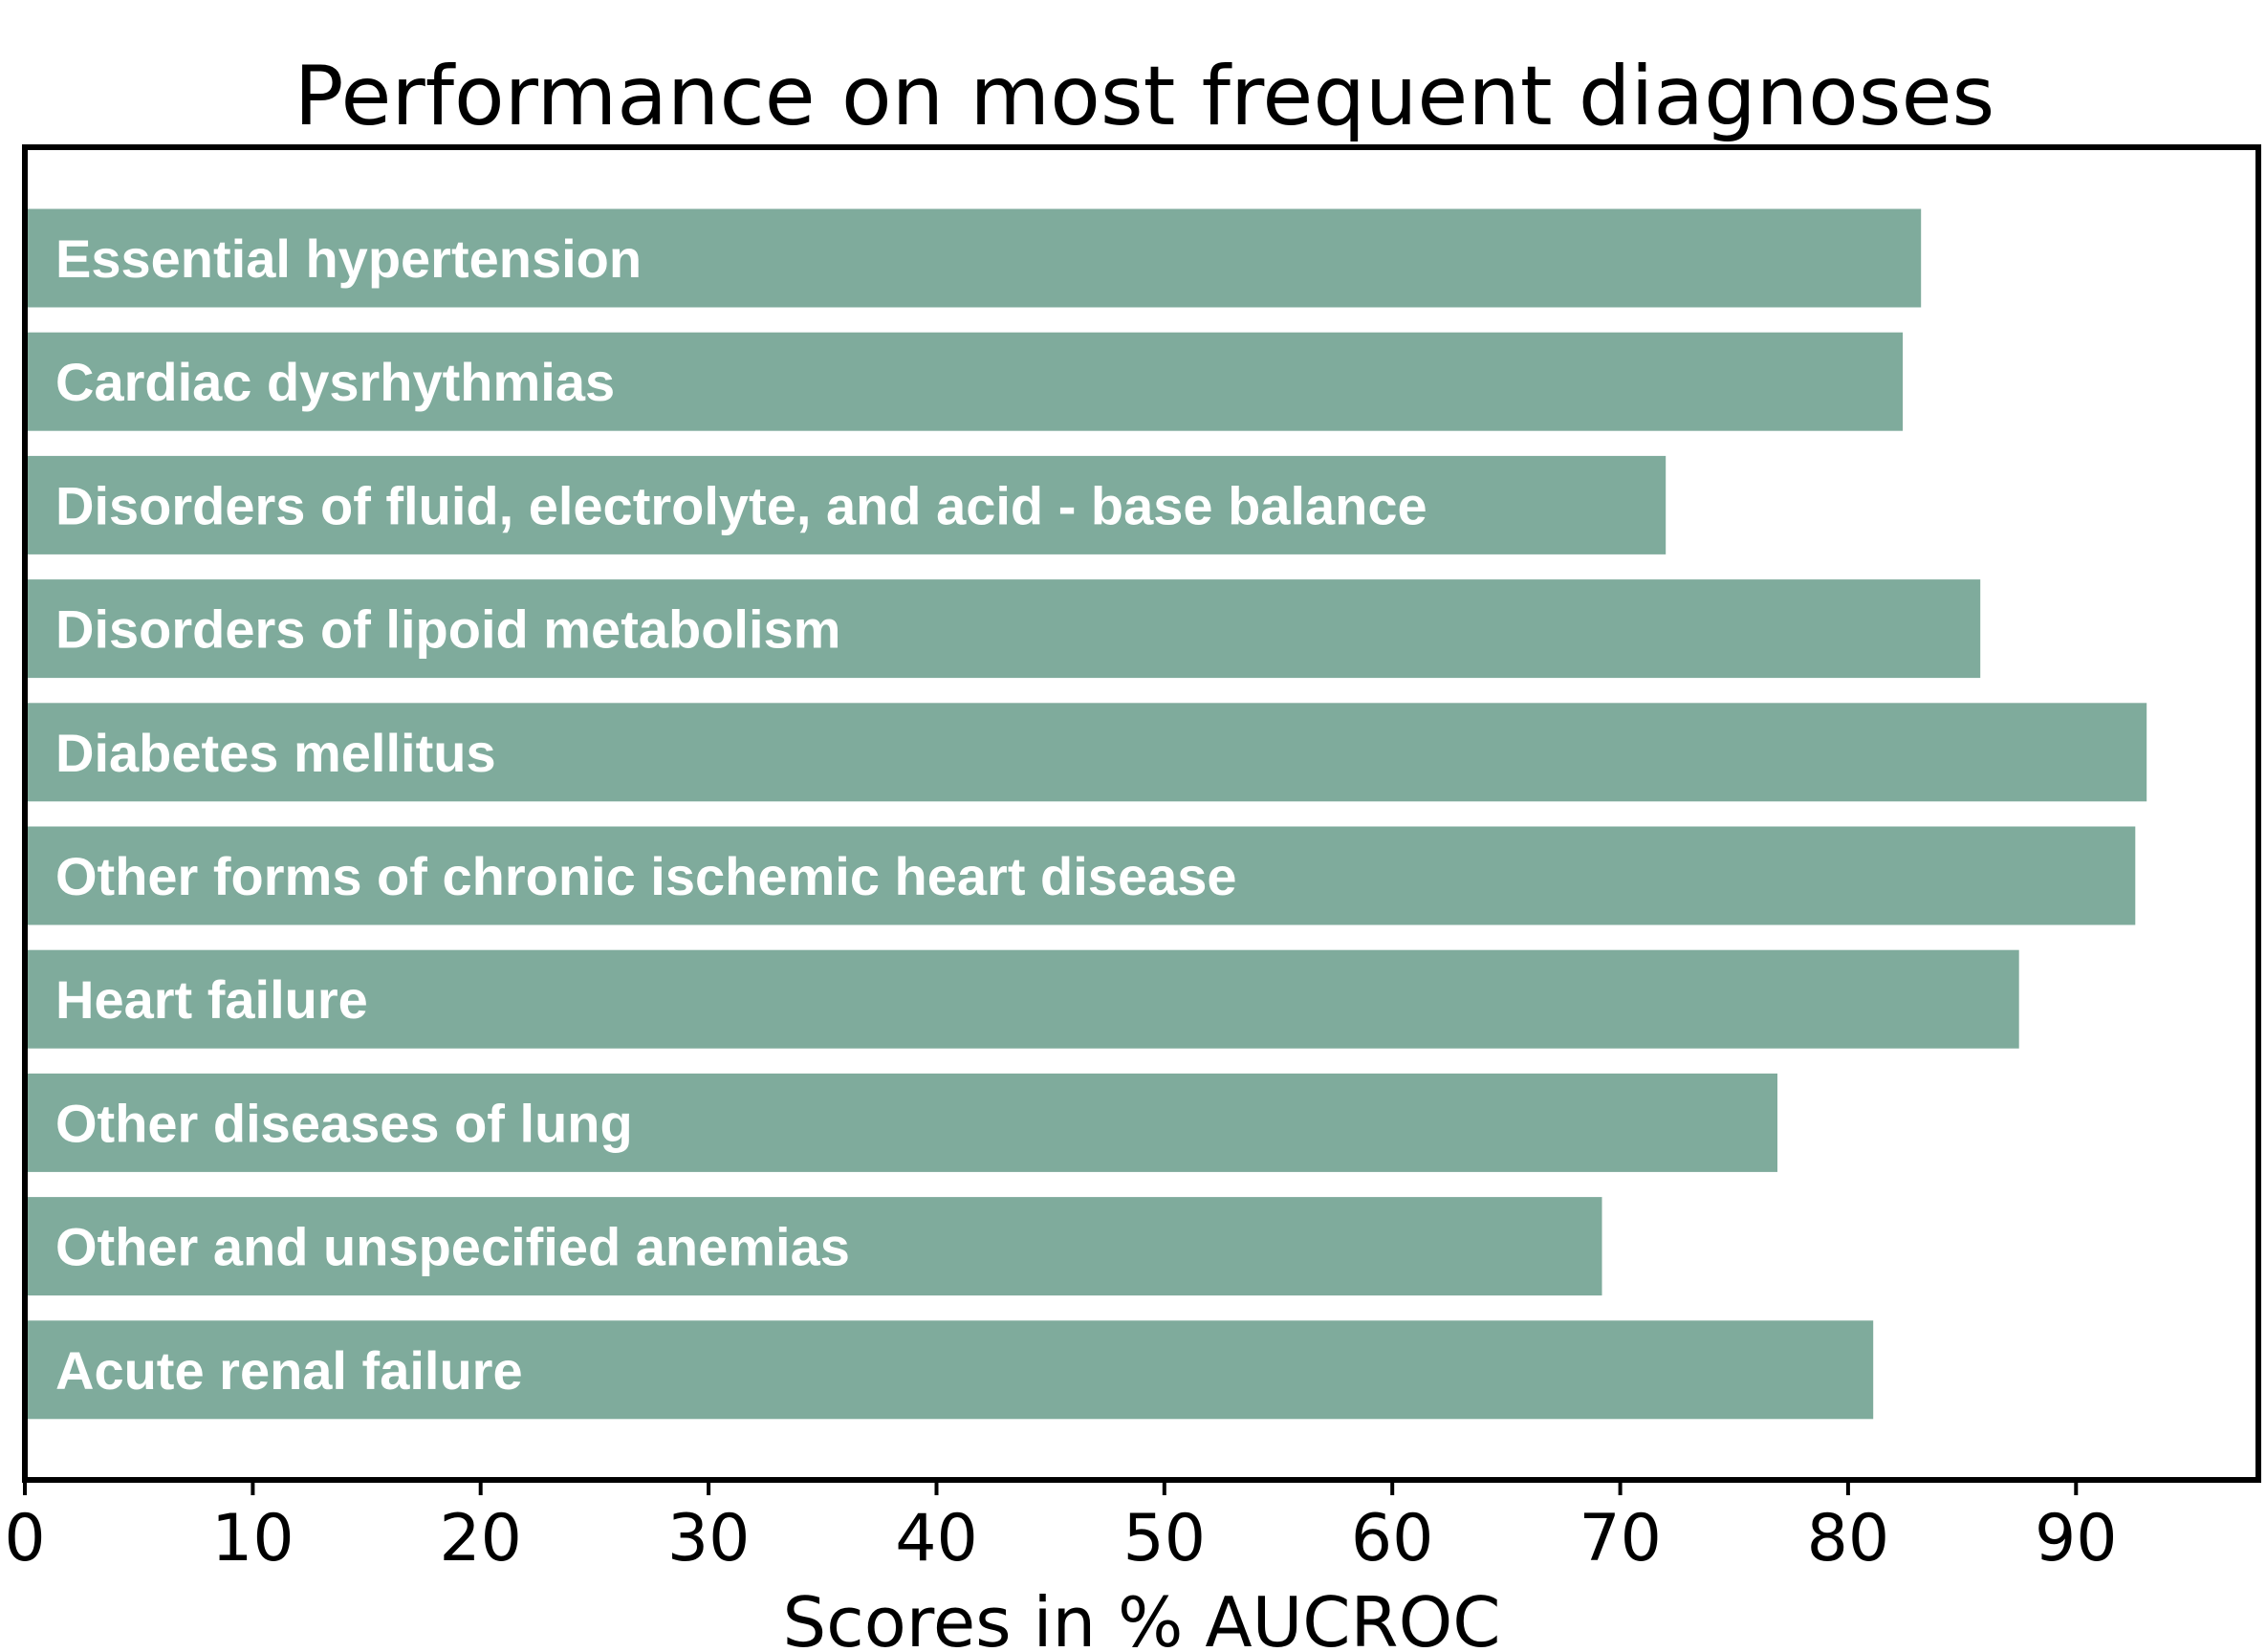 The height and width of the screenshot is (1652, 2266). Describe the element at coordinates (348, 258) in the screenshot. I see `bar-label: Essential hypertension` at that location.